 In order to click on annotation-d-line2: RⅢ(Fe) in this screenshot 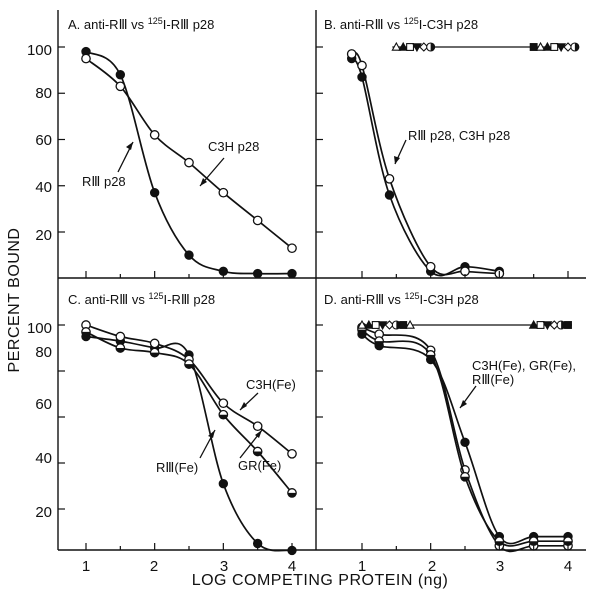, I will do `click(493, 379)`.